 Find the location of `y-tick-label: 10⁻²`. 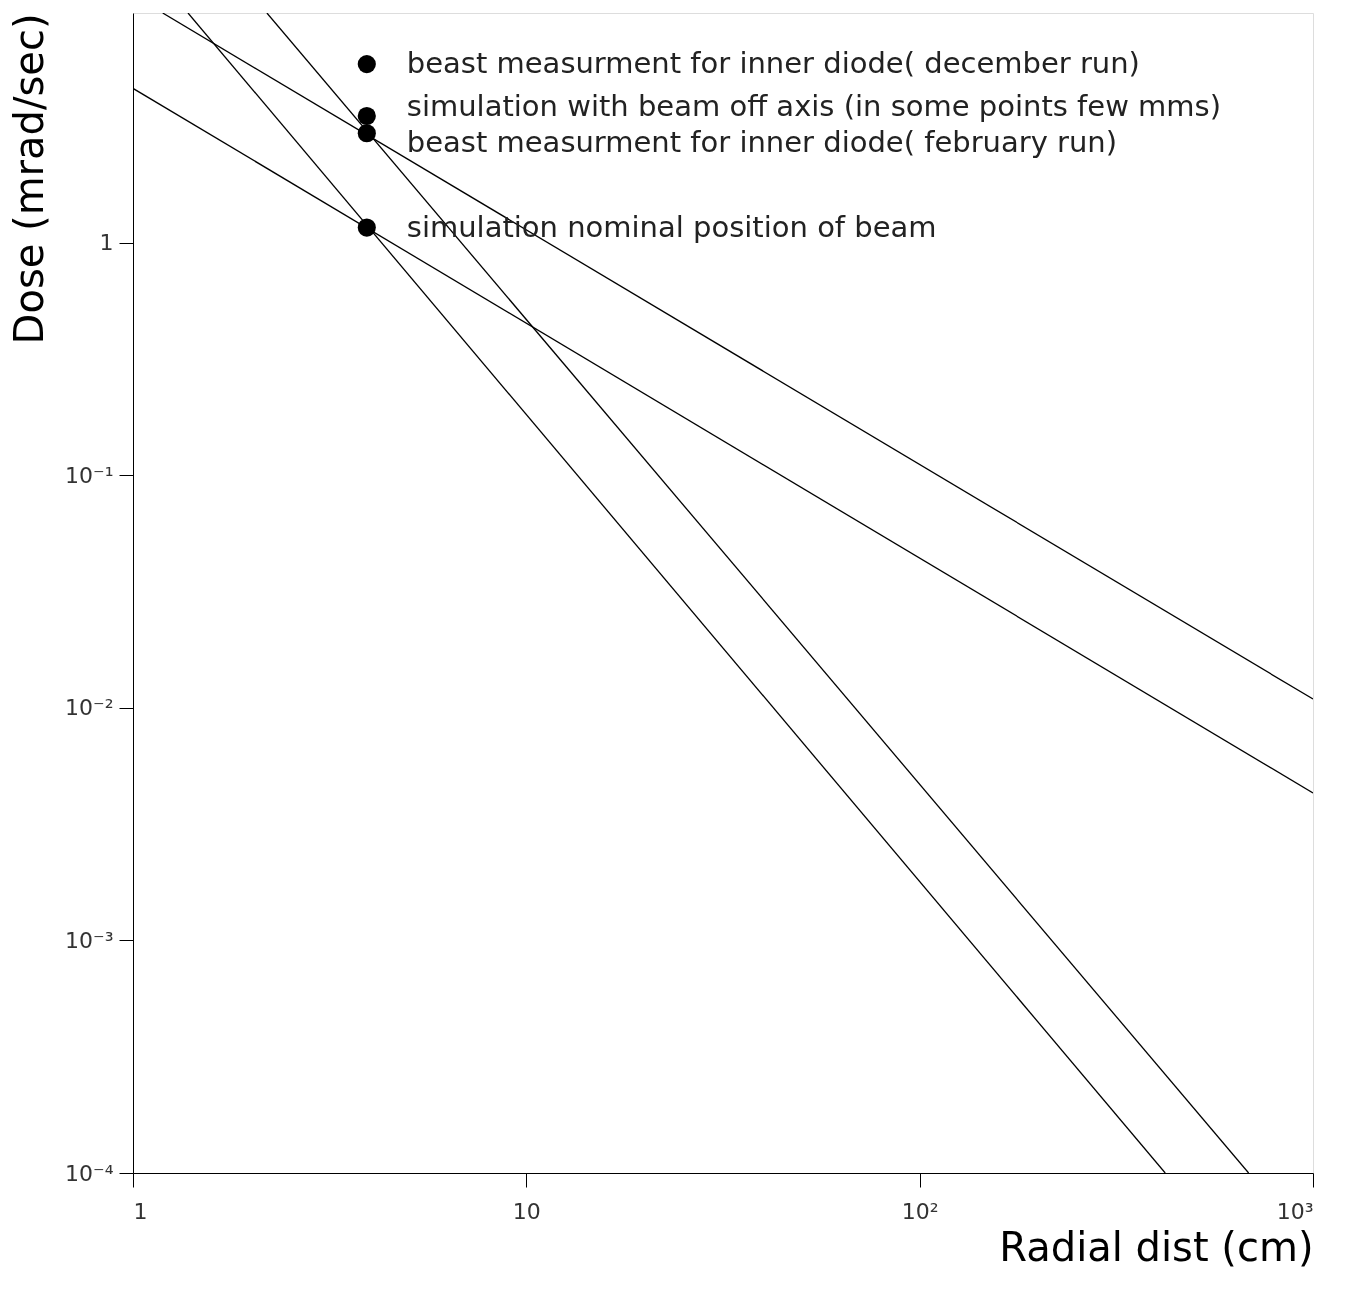

y-tick-label: 10⁻² is located at coordinates (89, 708).